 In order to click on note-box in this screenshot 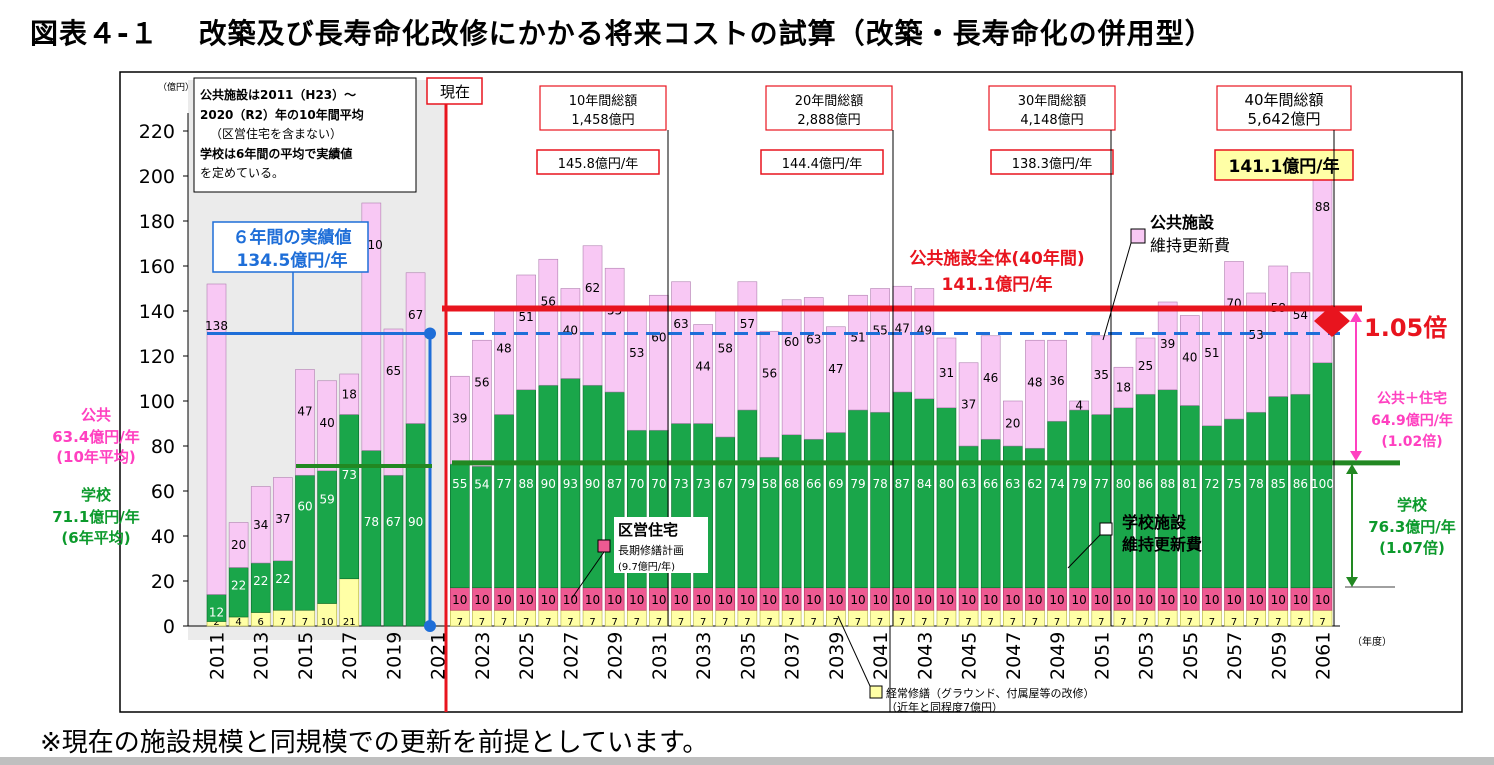, I will do `click(305, 135)`.